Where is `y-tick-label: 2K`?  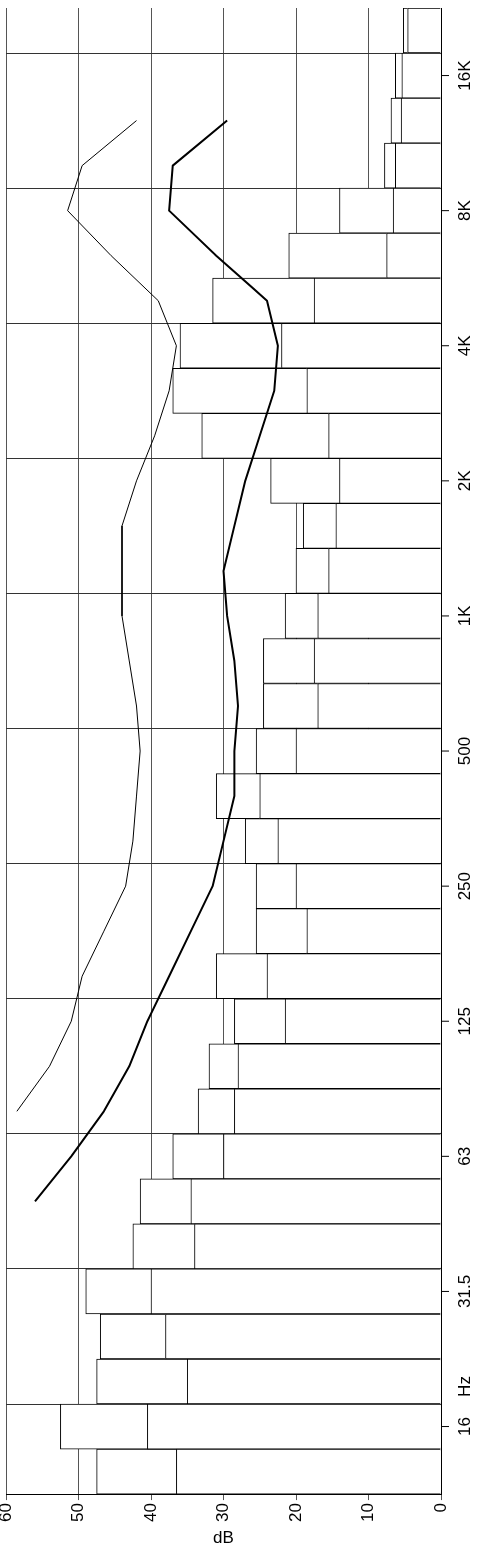
y-tick-label: 2K is located at coordinates (464, 480).